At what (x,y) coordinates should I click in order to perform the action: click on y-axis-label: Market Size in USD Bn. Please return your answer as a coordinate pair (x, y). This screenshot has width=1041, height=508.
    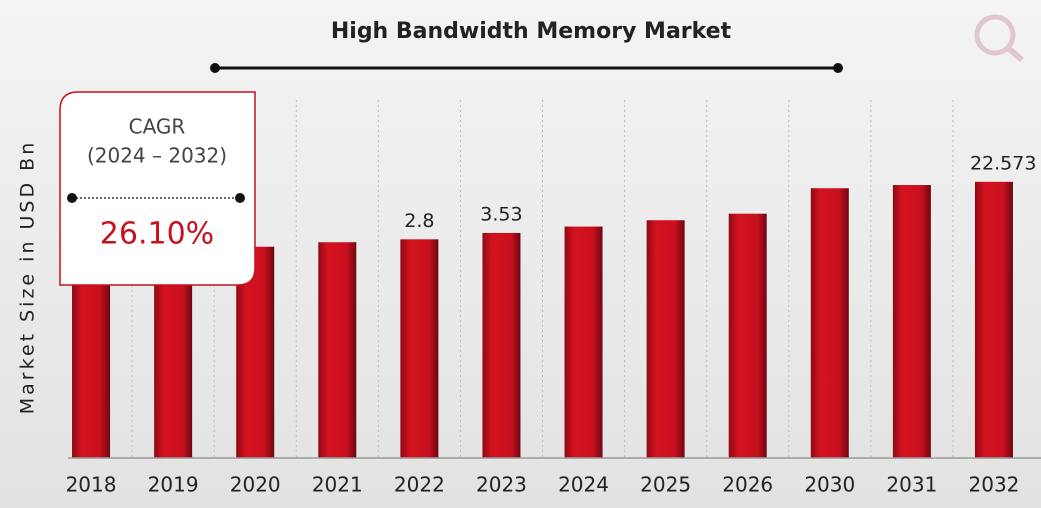
    Looking at the image, I should click on (28, 277).